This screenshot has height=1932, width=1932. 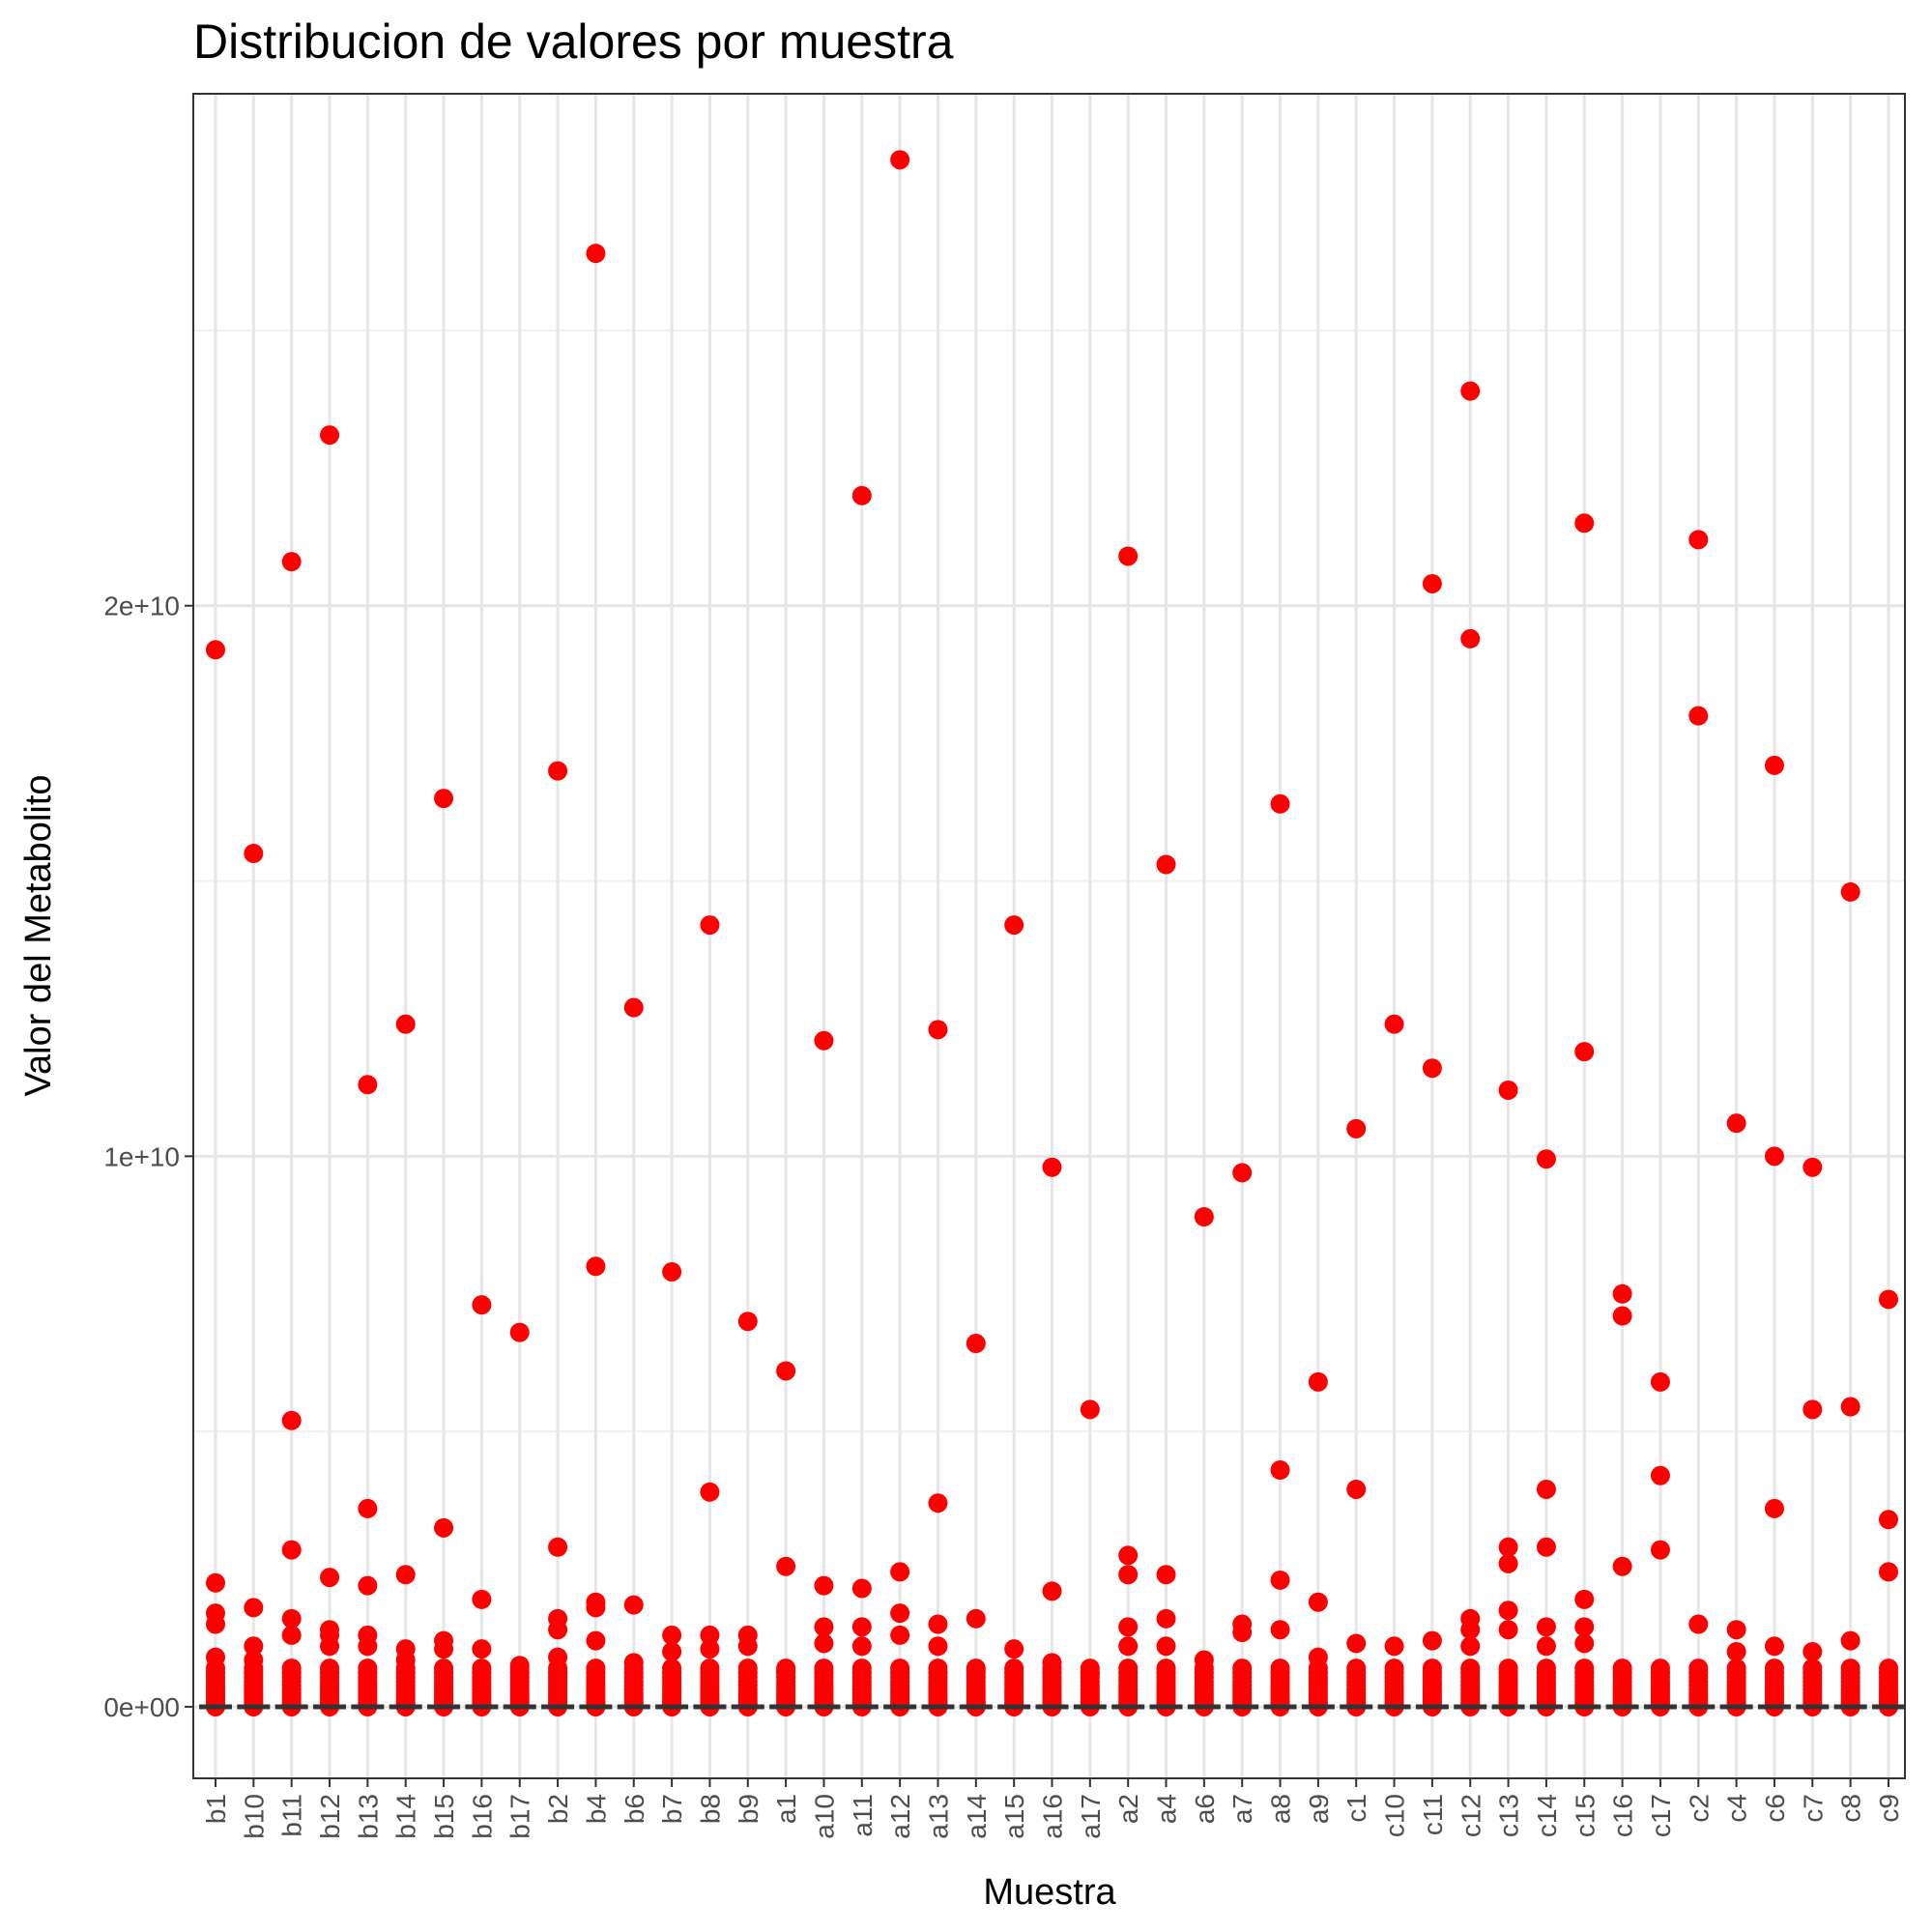 I want to click on y-tick-label: 0e+00, so click(x=141, y=1707).